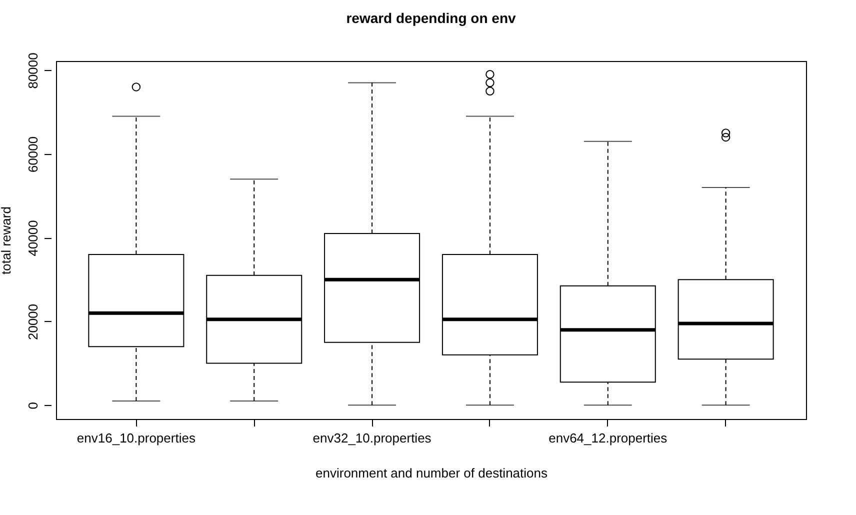 Image resolution: width=856 pixels, height=515 pixels. I want to click on y-axis-title: total reward, so click(7, 240).